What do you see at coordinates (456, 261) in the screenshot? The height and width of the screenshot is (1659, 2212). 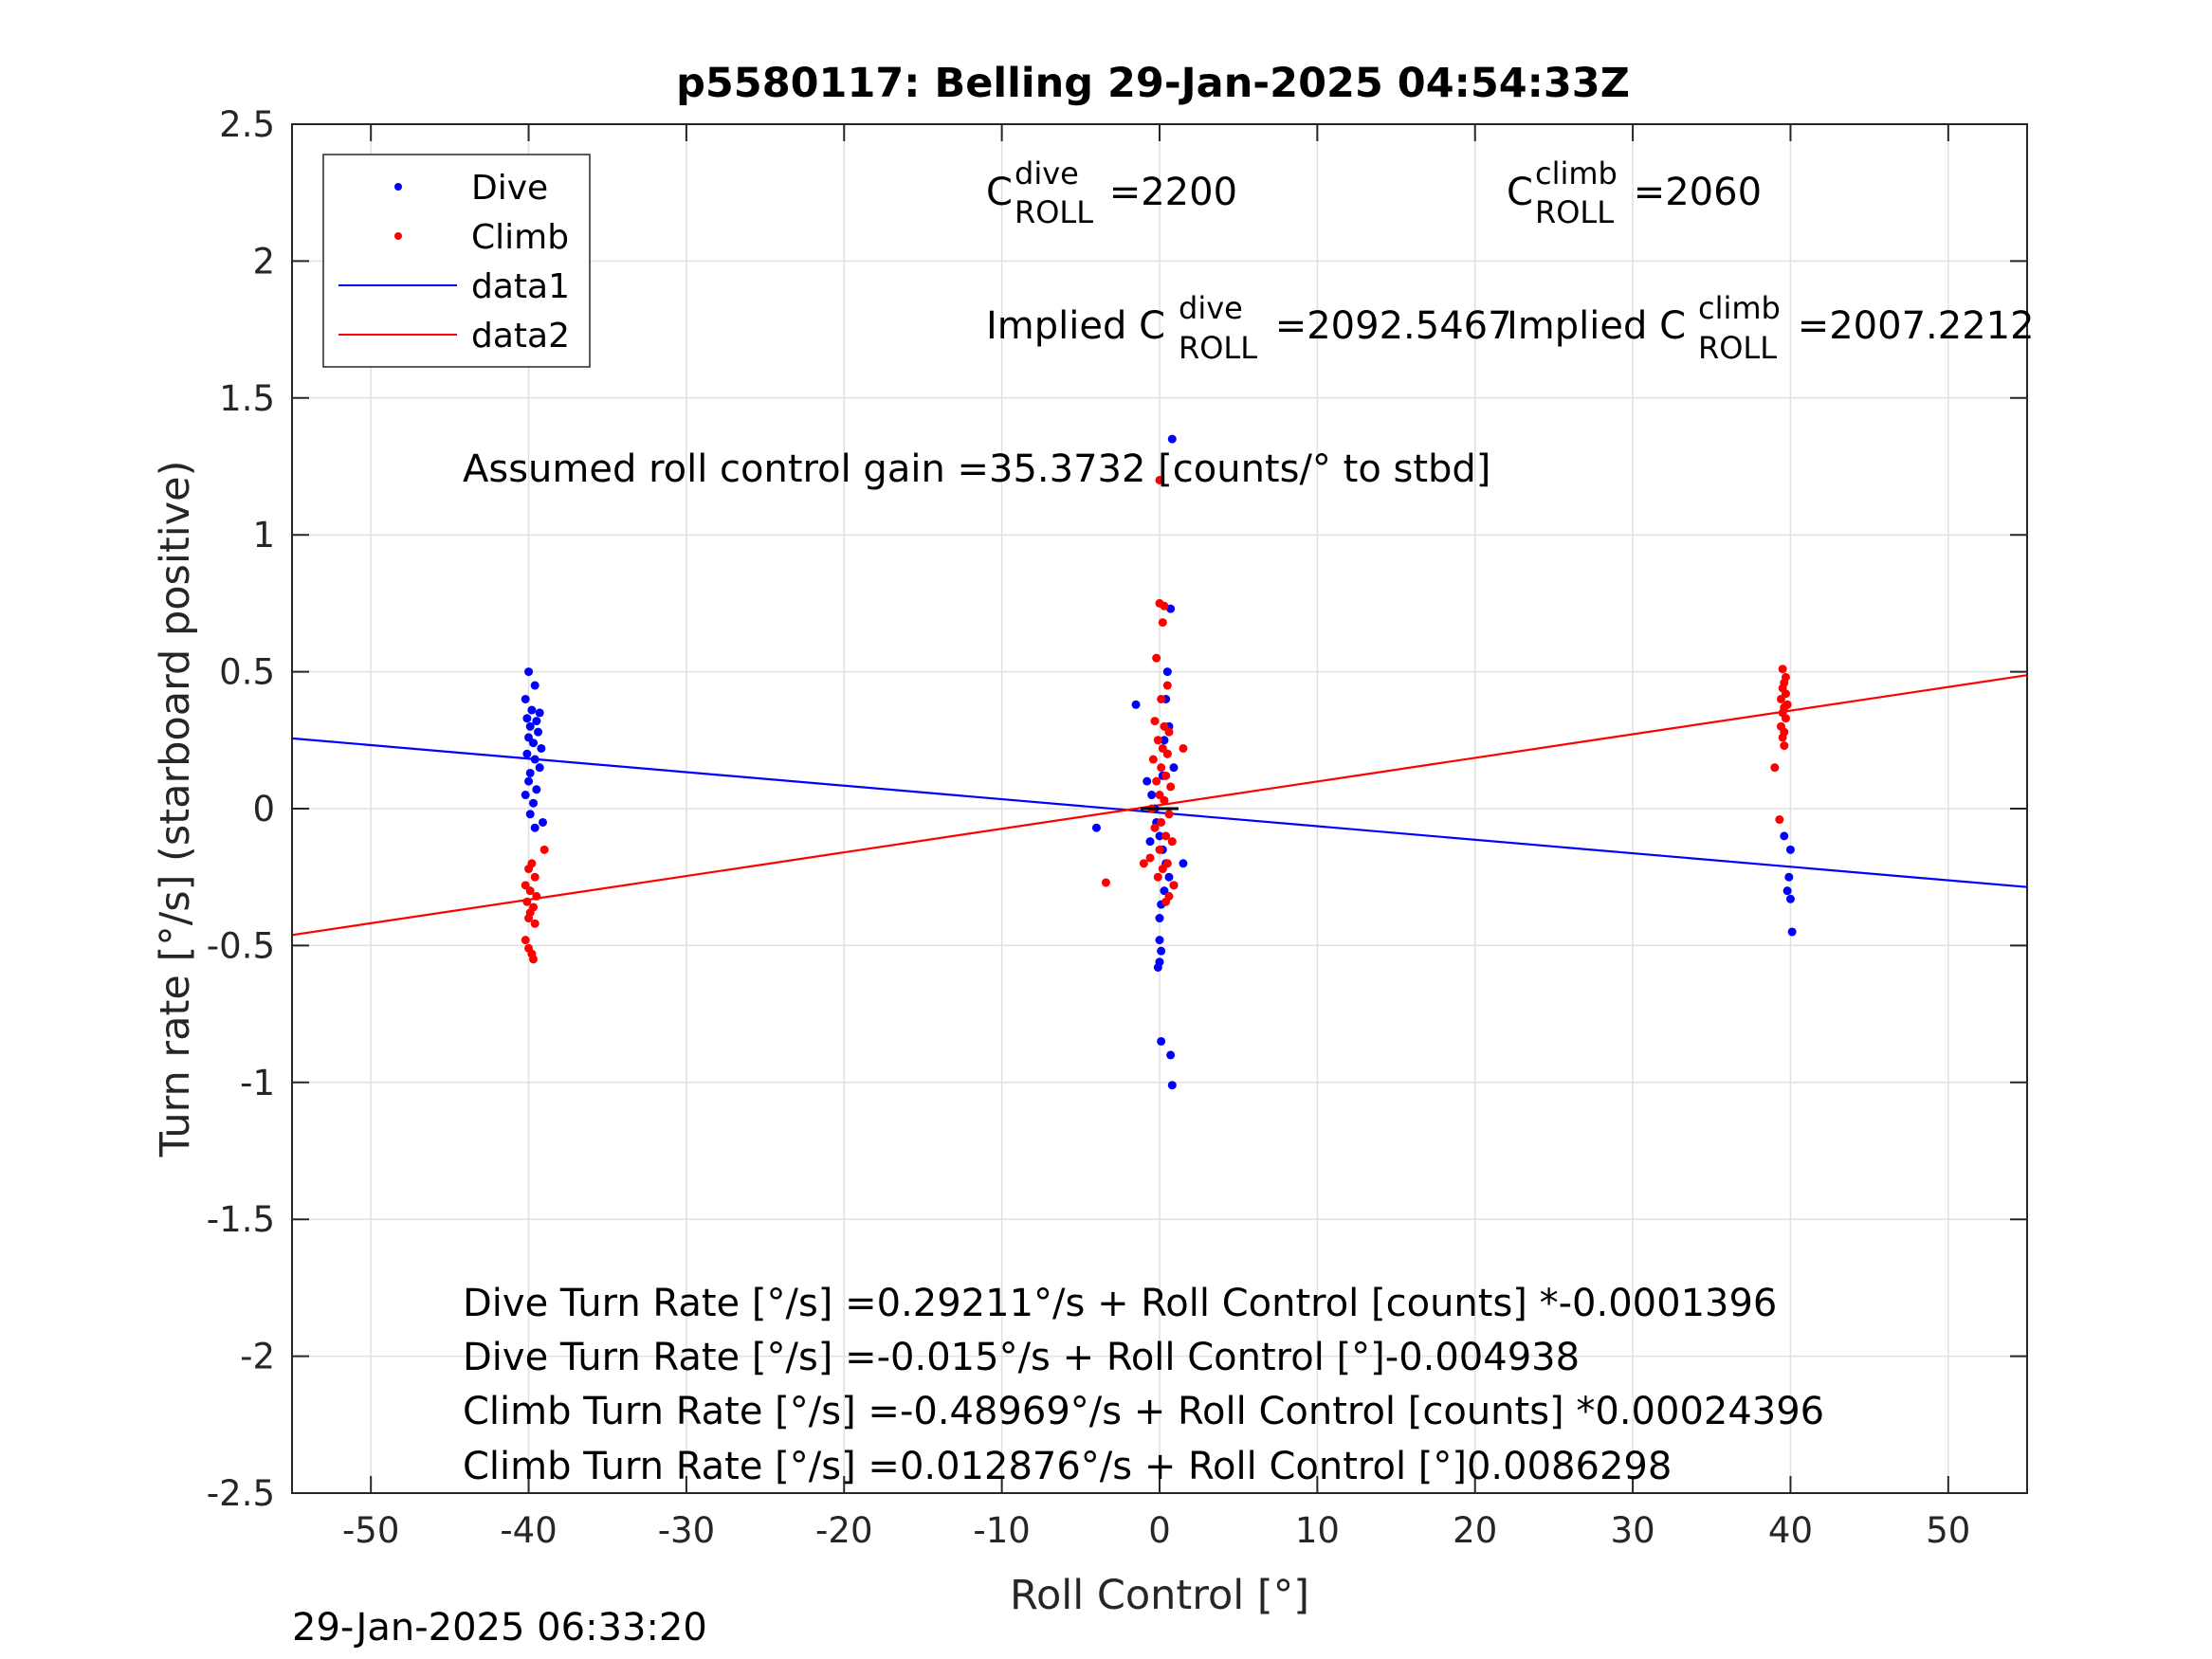 I see `legend-box` at bounding box center [456, 261].